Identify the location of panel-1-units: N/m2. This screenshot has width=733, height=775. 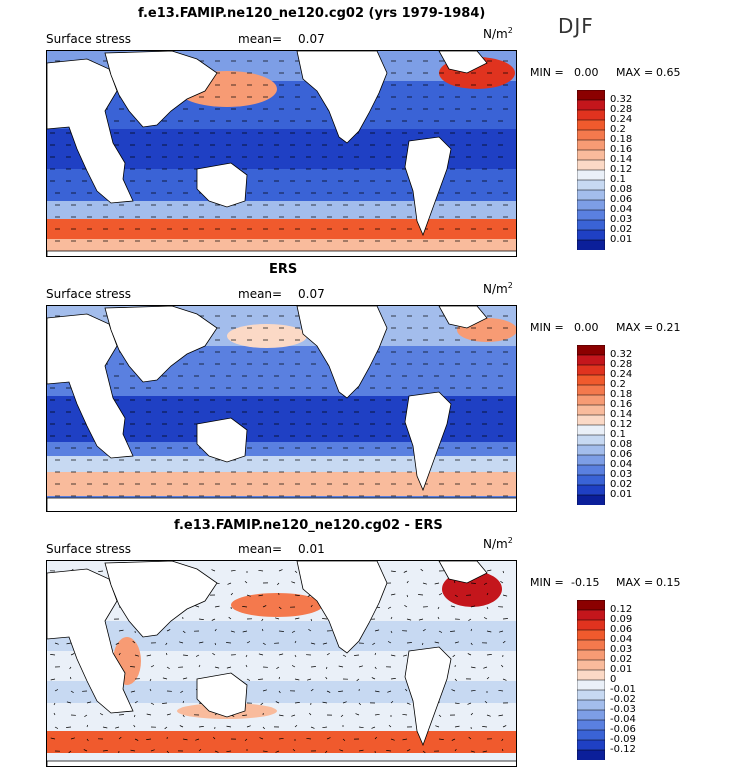
(498, 33).